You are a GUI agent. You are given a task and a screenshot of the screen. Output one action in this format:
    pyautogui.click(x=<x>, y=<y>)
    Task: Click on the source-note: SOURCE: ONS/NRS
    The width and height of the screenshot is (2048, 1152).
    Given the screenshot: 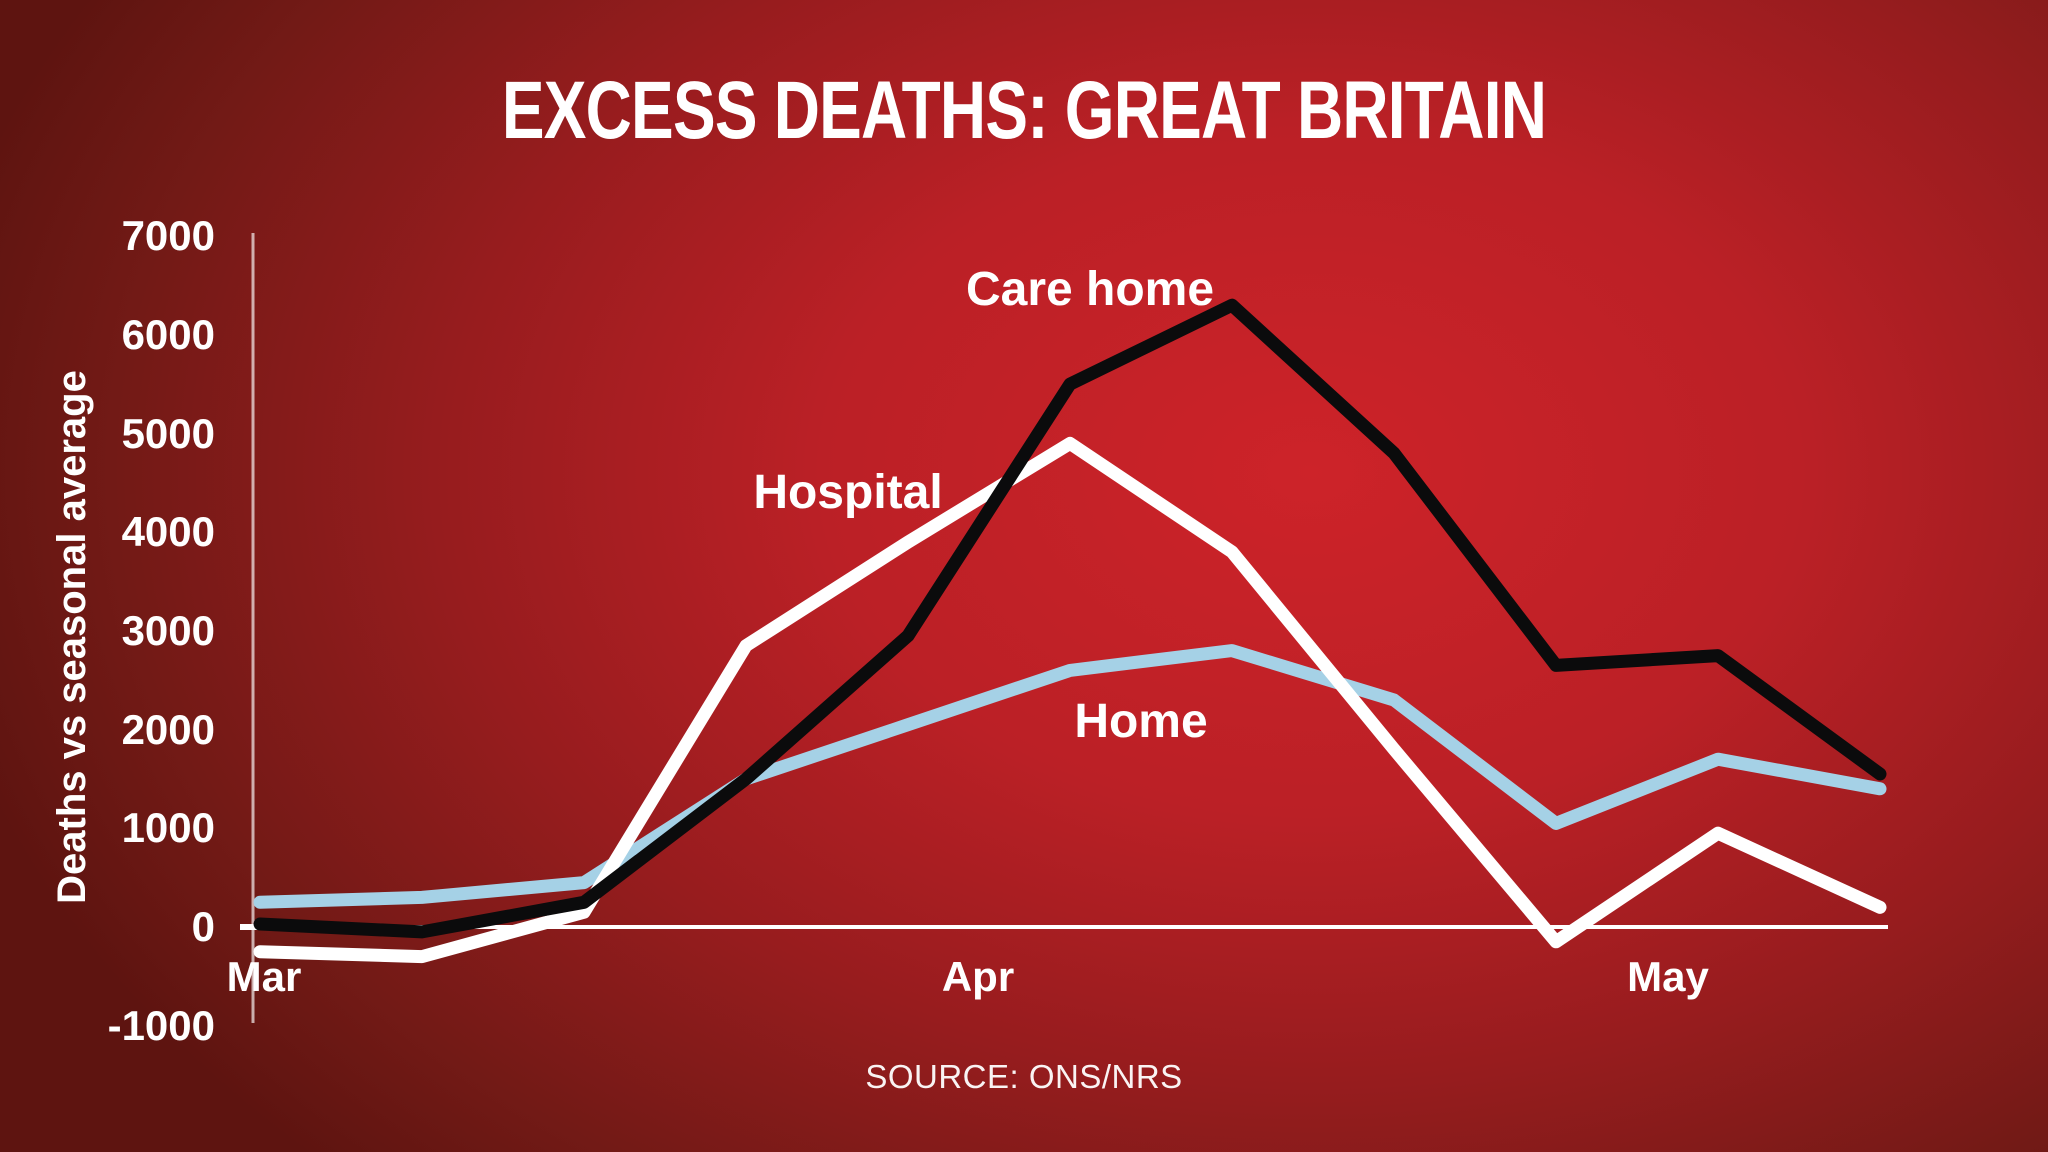 What is the action you would take?
    pyautogui.click(x=1024, y=1076)
    